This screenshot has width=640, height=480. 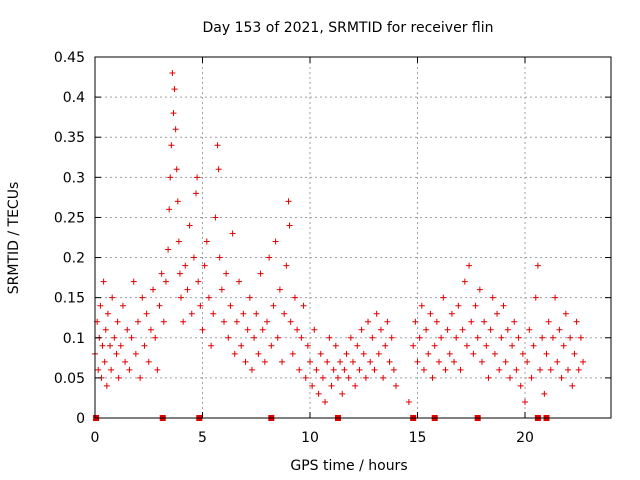 What do you see at coordinates (74, 98) in the screenshot?
I see `y-tick-label: 0.4` at bounding box center [74, 98].